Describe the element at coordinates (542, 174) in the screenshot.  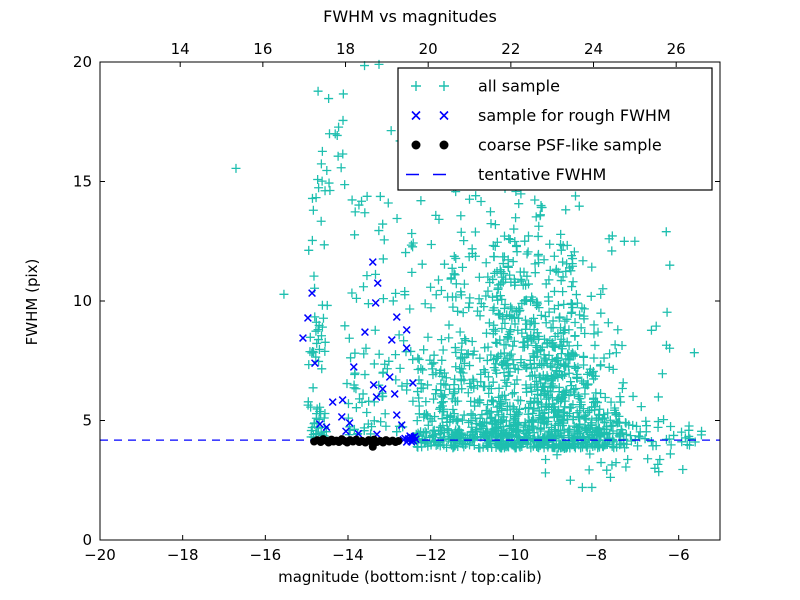
I see `legend-label: tentative FWHM` at that location.